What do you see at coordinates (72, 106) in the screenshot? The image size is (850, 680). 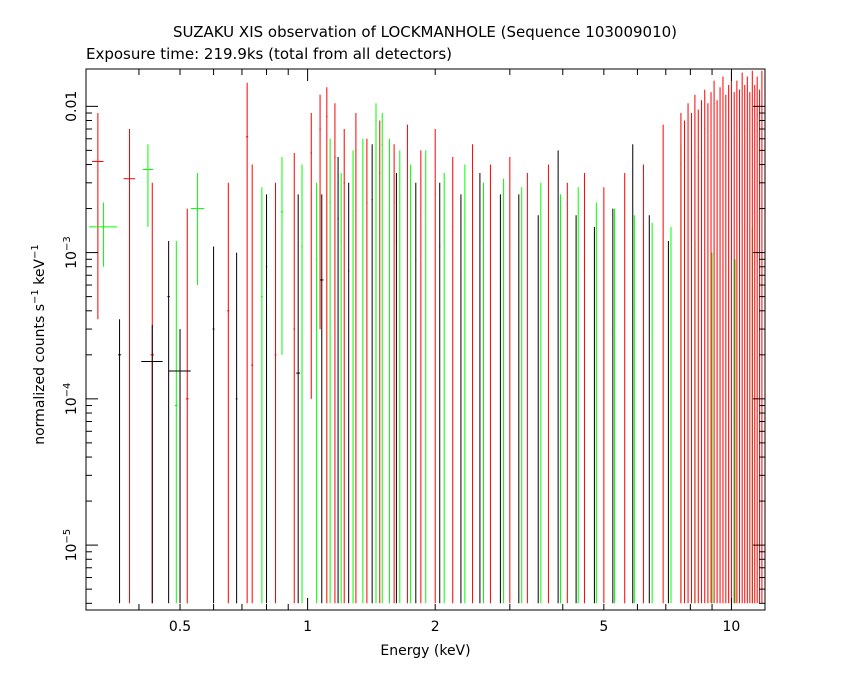 I see `y-tick-label: 0.01` at bounding box center [72, 106].